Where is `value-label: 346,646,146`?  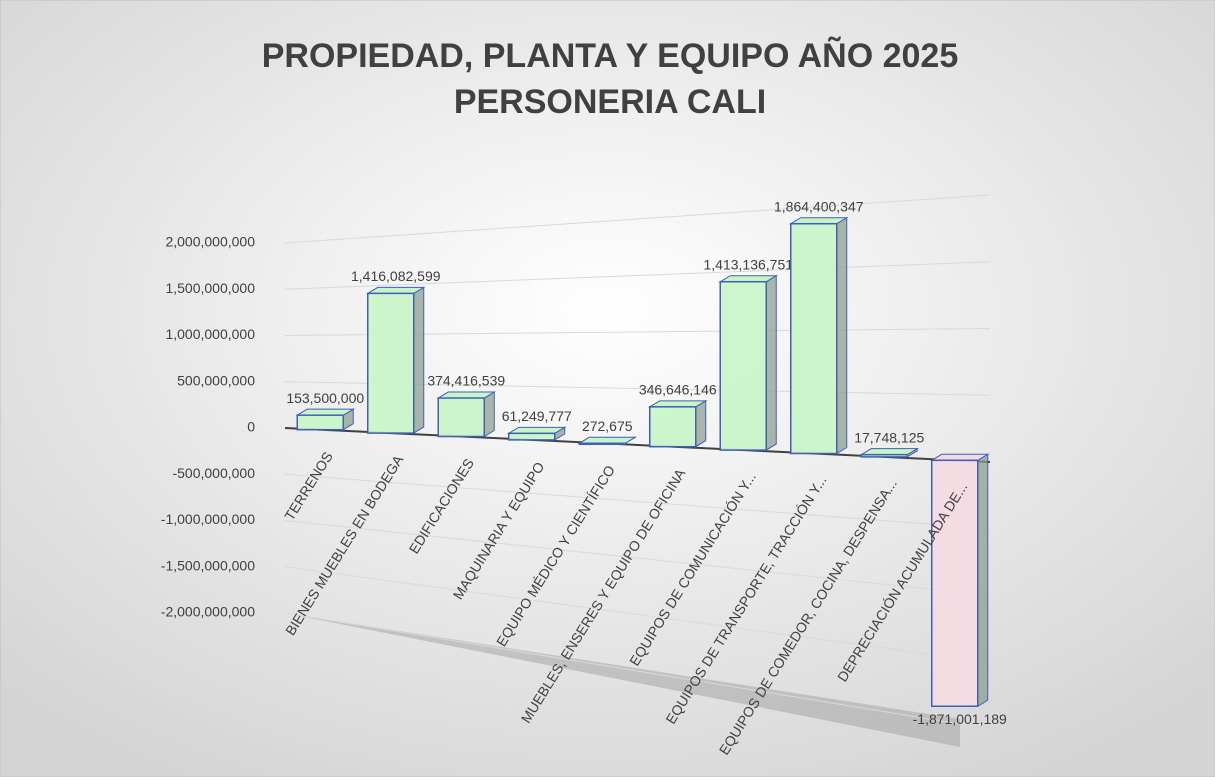 value-label: 346,646,146 is located at coordinates (678, 390).